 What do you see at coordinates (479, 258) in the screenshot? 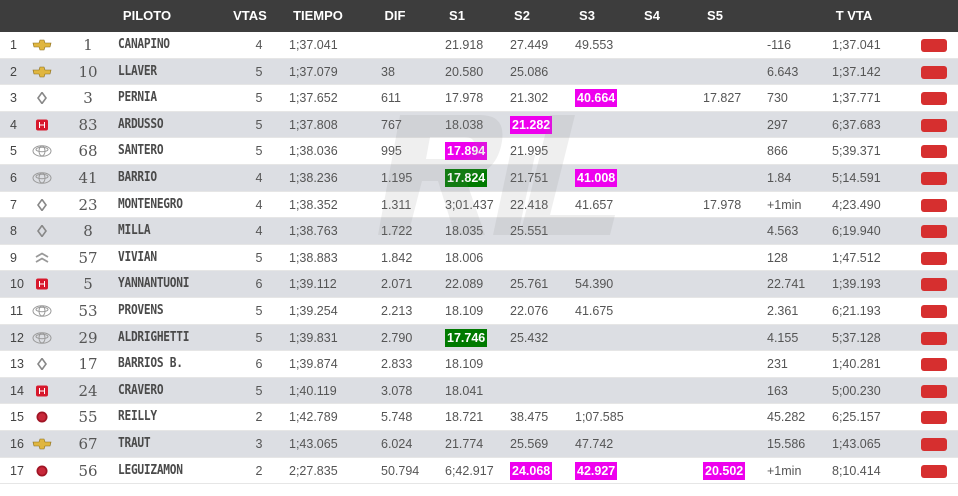
I see `table-row: 9 57 VIVIAN 5 1;38.883 1.842 18.006 128 1;47.512` at bounding box center [479, 258].